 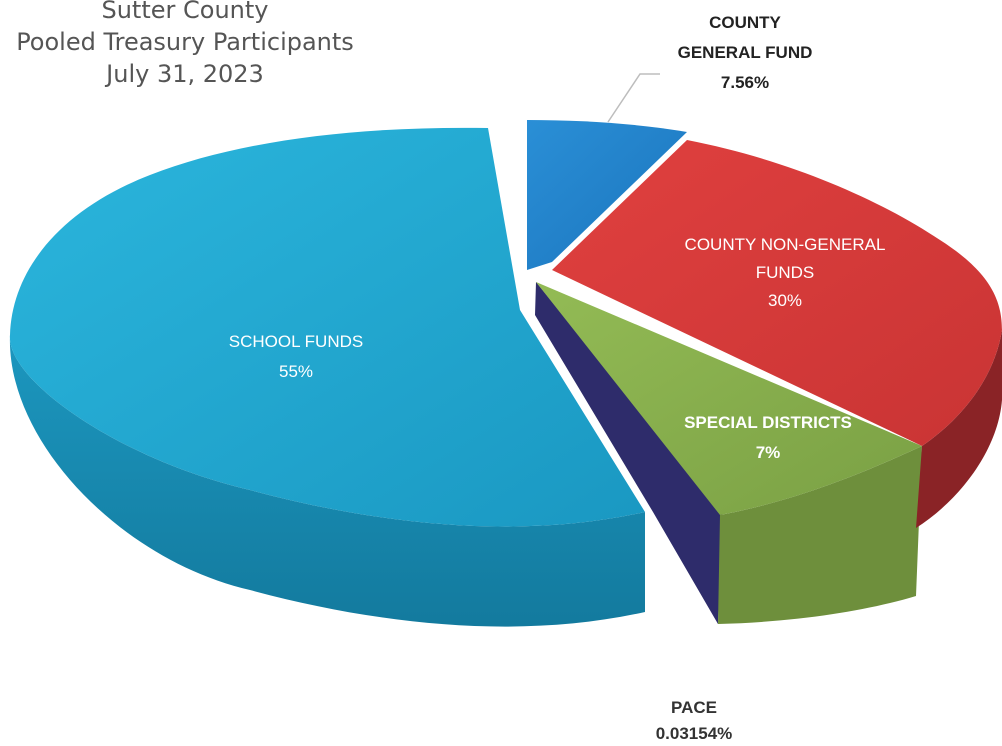 What do you see at coordinates (296, 371) in the screenshot?
I see `label-school-funds-value: 55%` at bounding box center [296, 371].